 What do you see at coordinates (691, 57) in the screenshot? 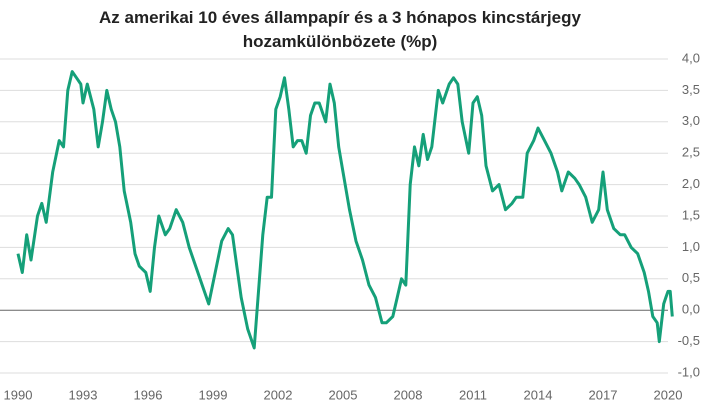
I see `y-tick-label: 4,0` at bounding box center [691, 57].